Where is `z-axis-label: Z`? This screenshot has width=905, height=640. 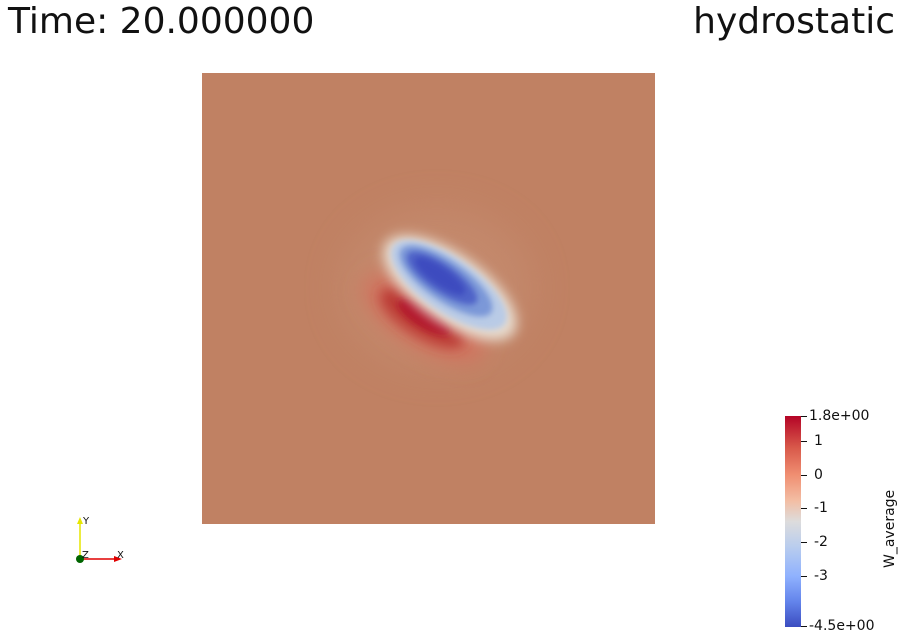 z-axis-label: Z is located at coordinates (85, 555).